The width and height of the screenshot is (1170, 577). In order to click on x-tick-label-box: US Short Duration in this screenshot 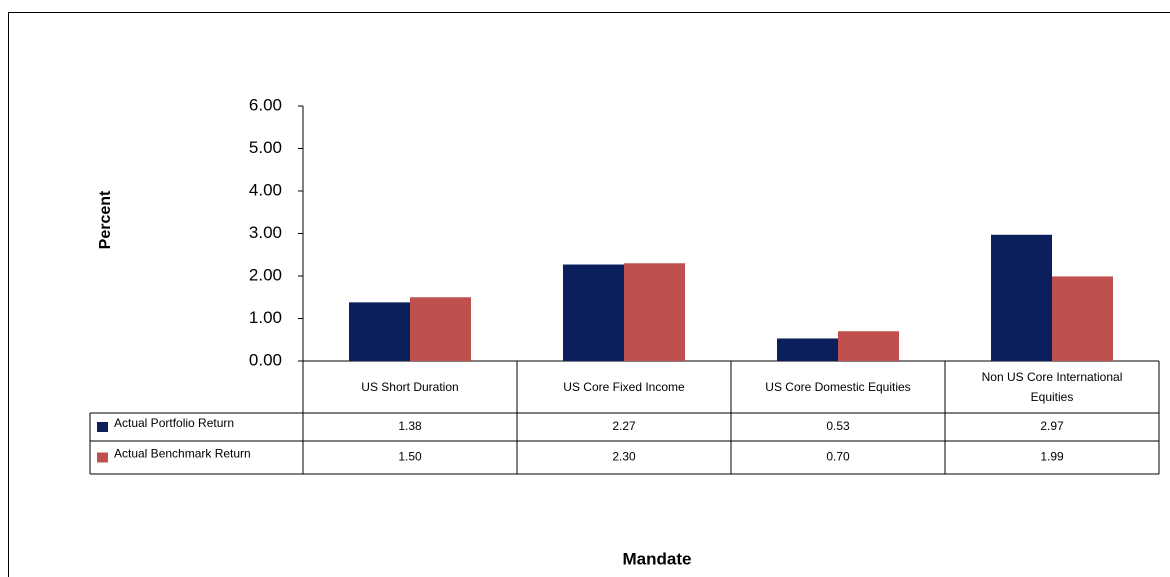, I will do `click(410, 387)`.